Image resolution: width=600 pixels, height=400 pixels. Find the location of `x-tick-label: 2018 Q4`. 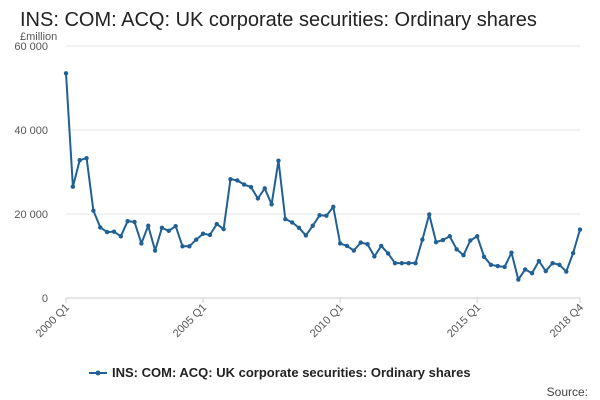

x-tick-label: 2018 Q4 is located at coordinates (567, 321).